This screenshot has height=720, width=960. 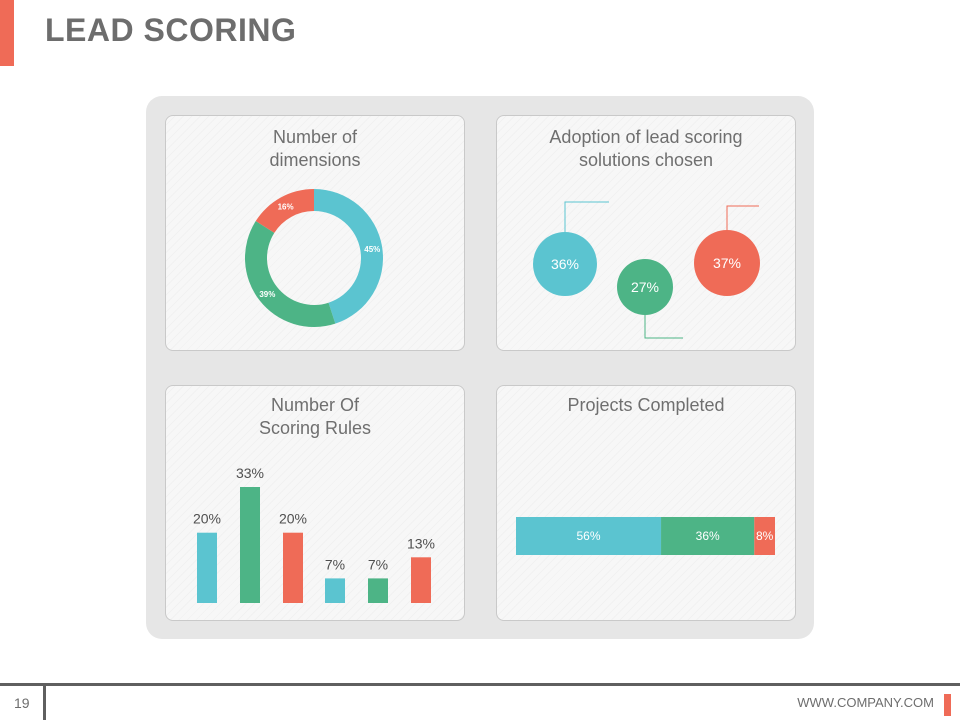 What do you see at coordinates (315, 149) in the screenshot?
I see `dimensions-title: Number of dimensions` at bounding box center [315, 149].